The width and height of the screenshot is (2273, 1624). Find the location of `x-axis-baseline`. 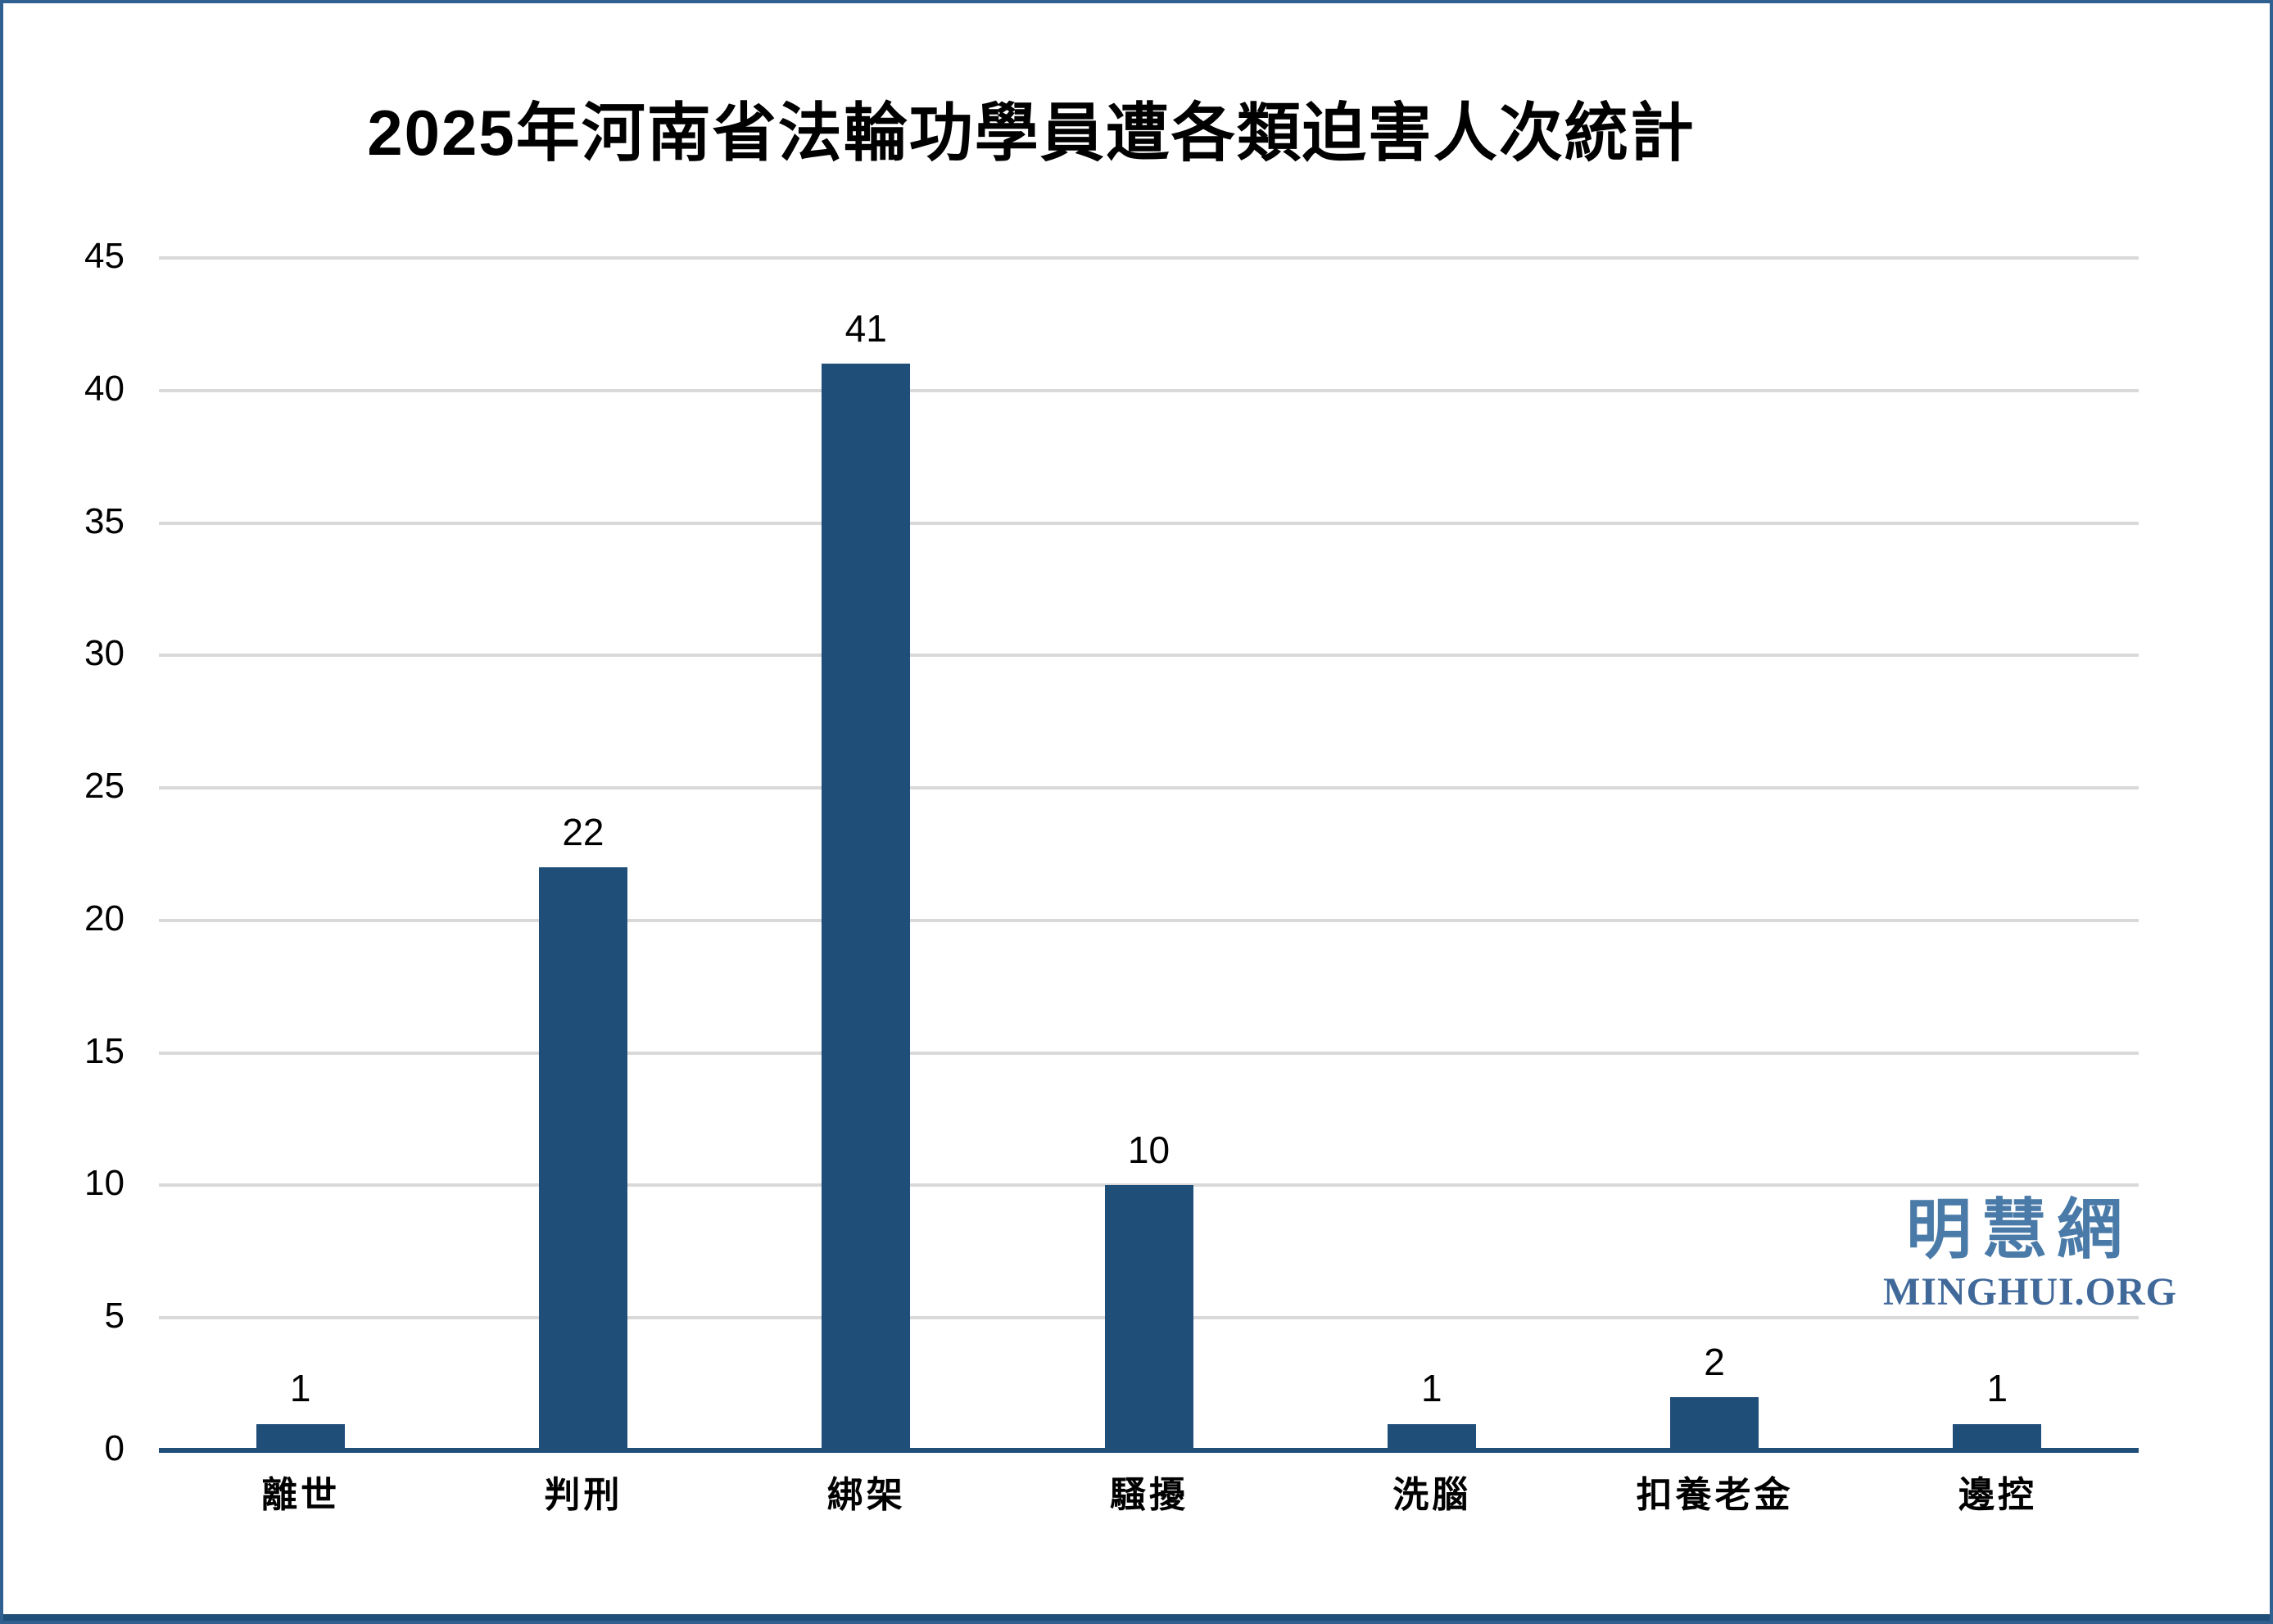

x-axis-baseline is located at coordinates (1149, 1450).